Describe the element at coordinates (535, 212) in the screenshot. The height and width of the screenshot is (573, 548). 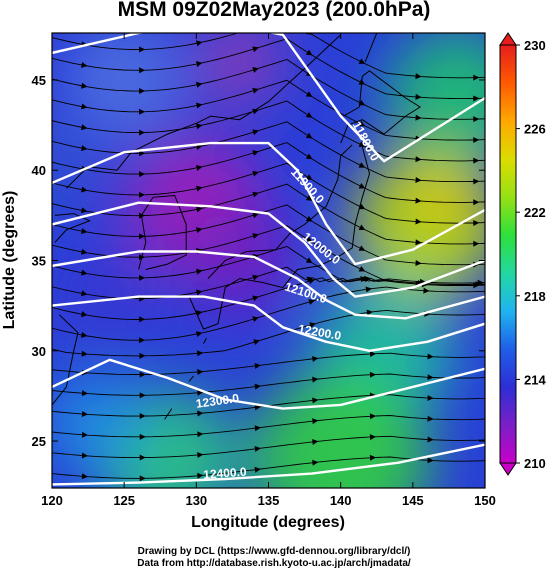
I see `colorbar-tick-label: 222` at that location.